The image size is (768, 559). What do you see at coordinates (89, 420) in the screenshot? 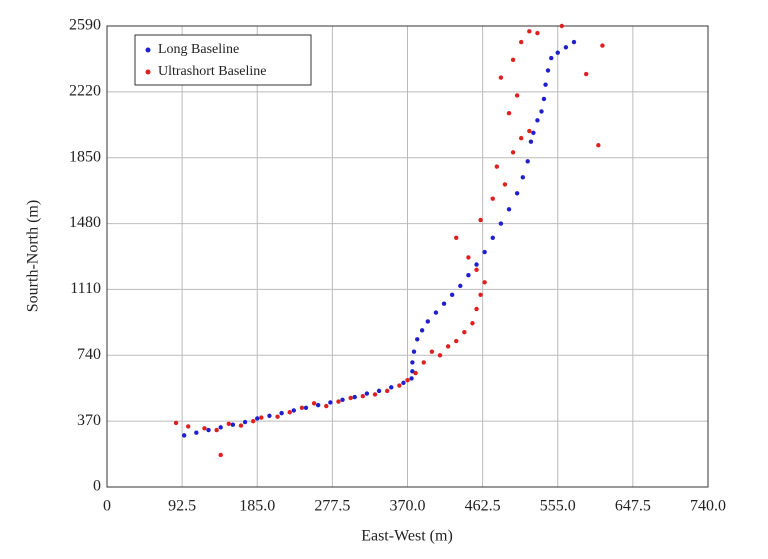
I see `y-tick-label: 370` at bounding box center [89, 420].